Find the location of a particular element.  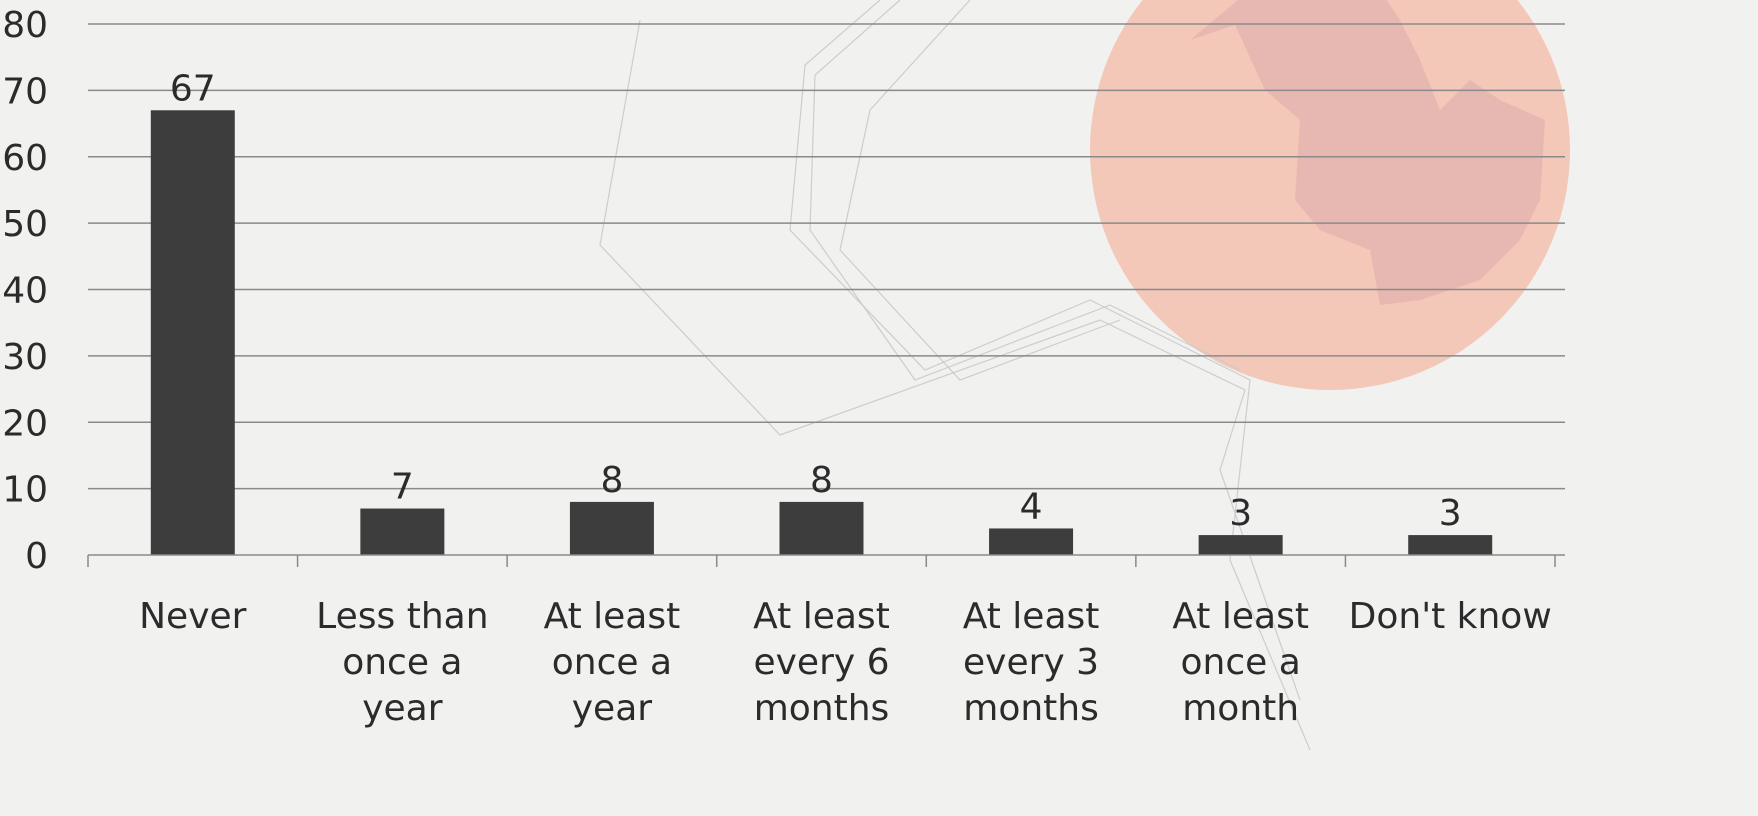

data-label: 4 is located at coordinates (1031, 506).